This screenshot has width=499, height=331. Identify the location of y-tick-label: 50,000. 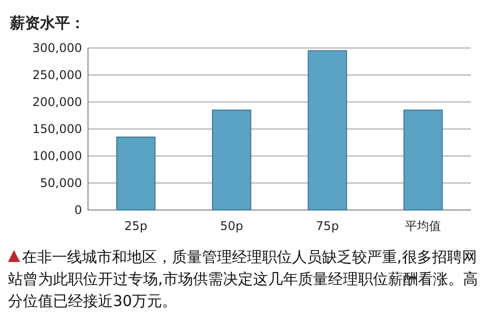
(61, 183).